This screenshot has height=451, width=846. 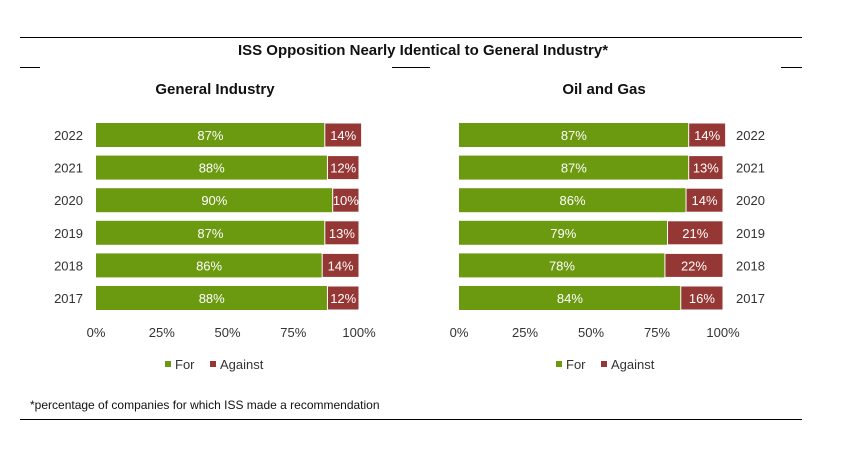 I want to click on chart-1-xtick-2: 50%, so click(x=227, y=332).